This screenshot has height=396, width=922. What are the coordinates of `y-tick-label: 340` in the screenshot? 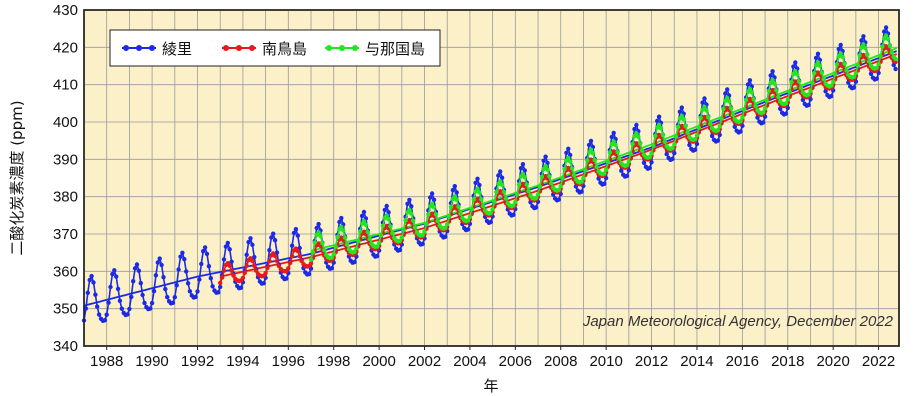 It's located at (65, 346).